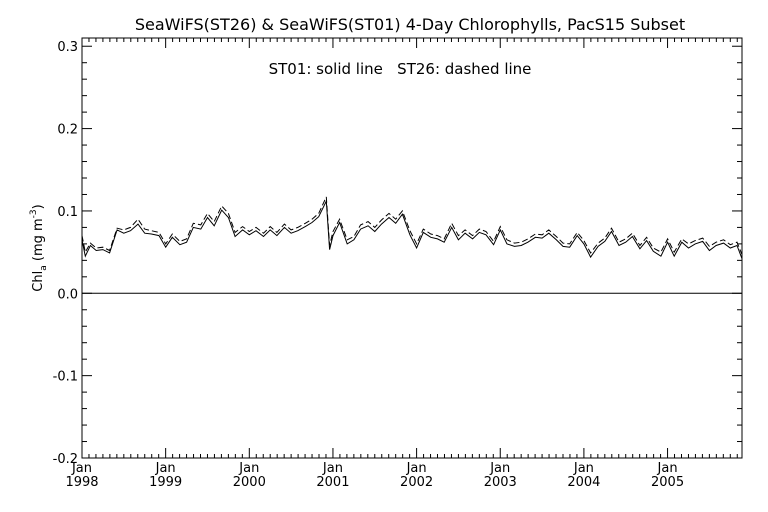 This screenshot has width=768, height=512. What do you see at coordinates (332, 482) in the screenshot?
I see `x-tick-year: 2001` at bounding box center [332, 482].